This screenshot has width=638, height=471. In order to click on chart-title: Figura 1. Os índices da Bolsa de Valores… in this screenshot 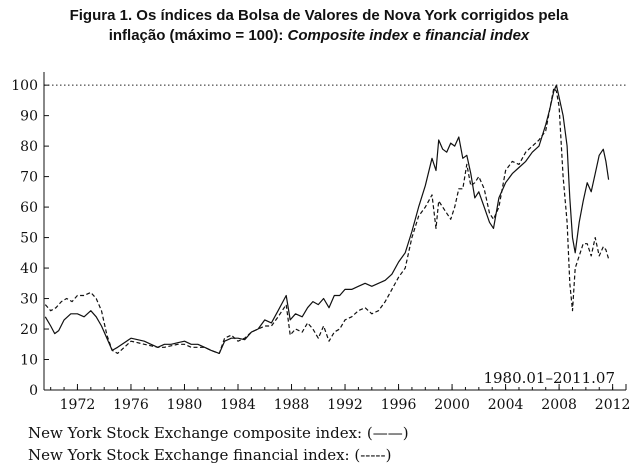, I will do `click(319, 26)`.